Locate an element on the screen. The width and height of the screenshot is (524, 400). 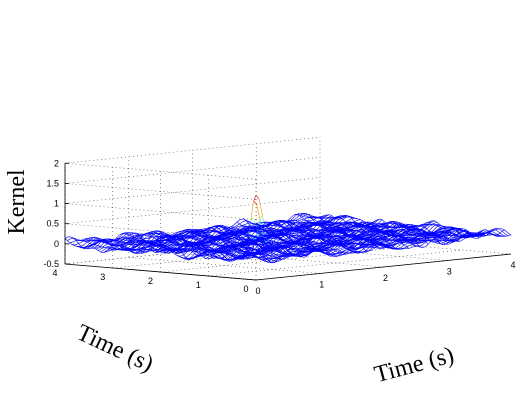
y-grid-line is located at coordinates (288, 259).